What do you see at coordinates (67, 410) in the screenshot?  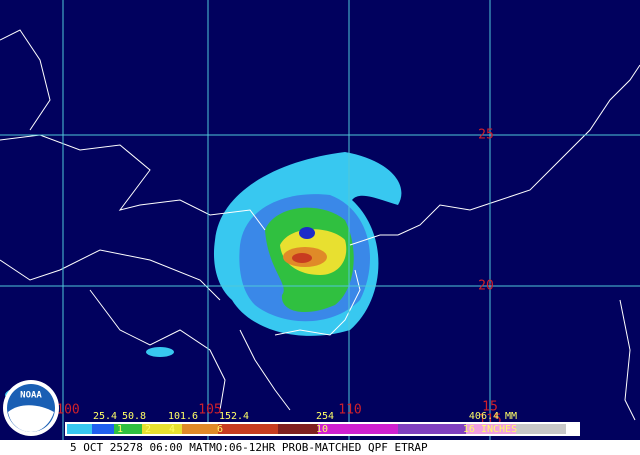 I see `lon-label: 100` at bounding box center [67, 410].